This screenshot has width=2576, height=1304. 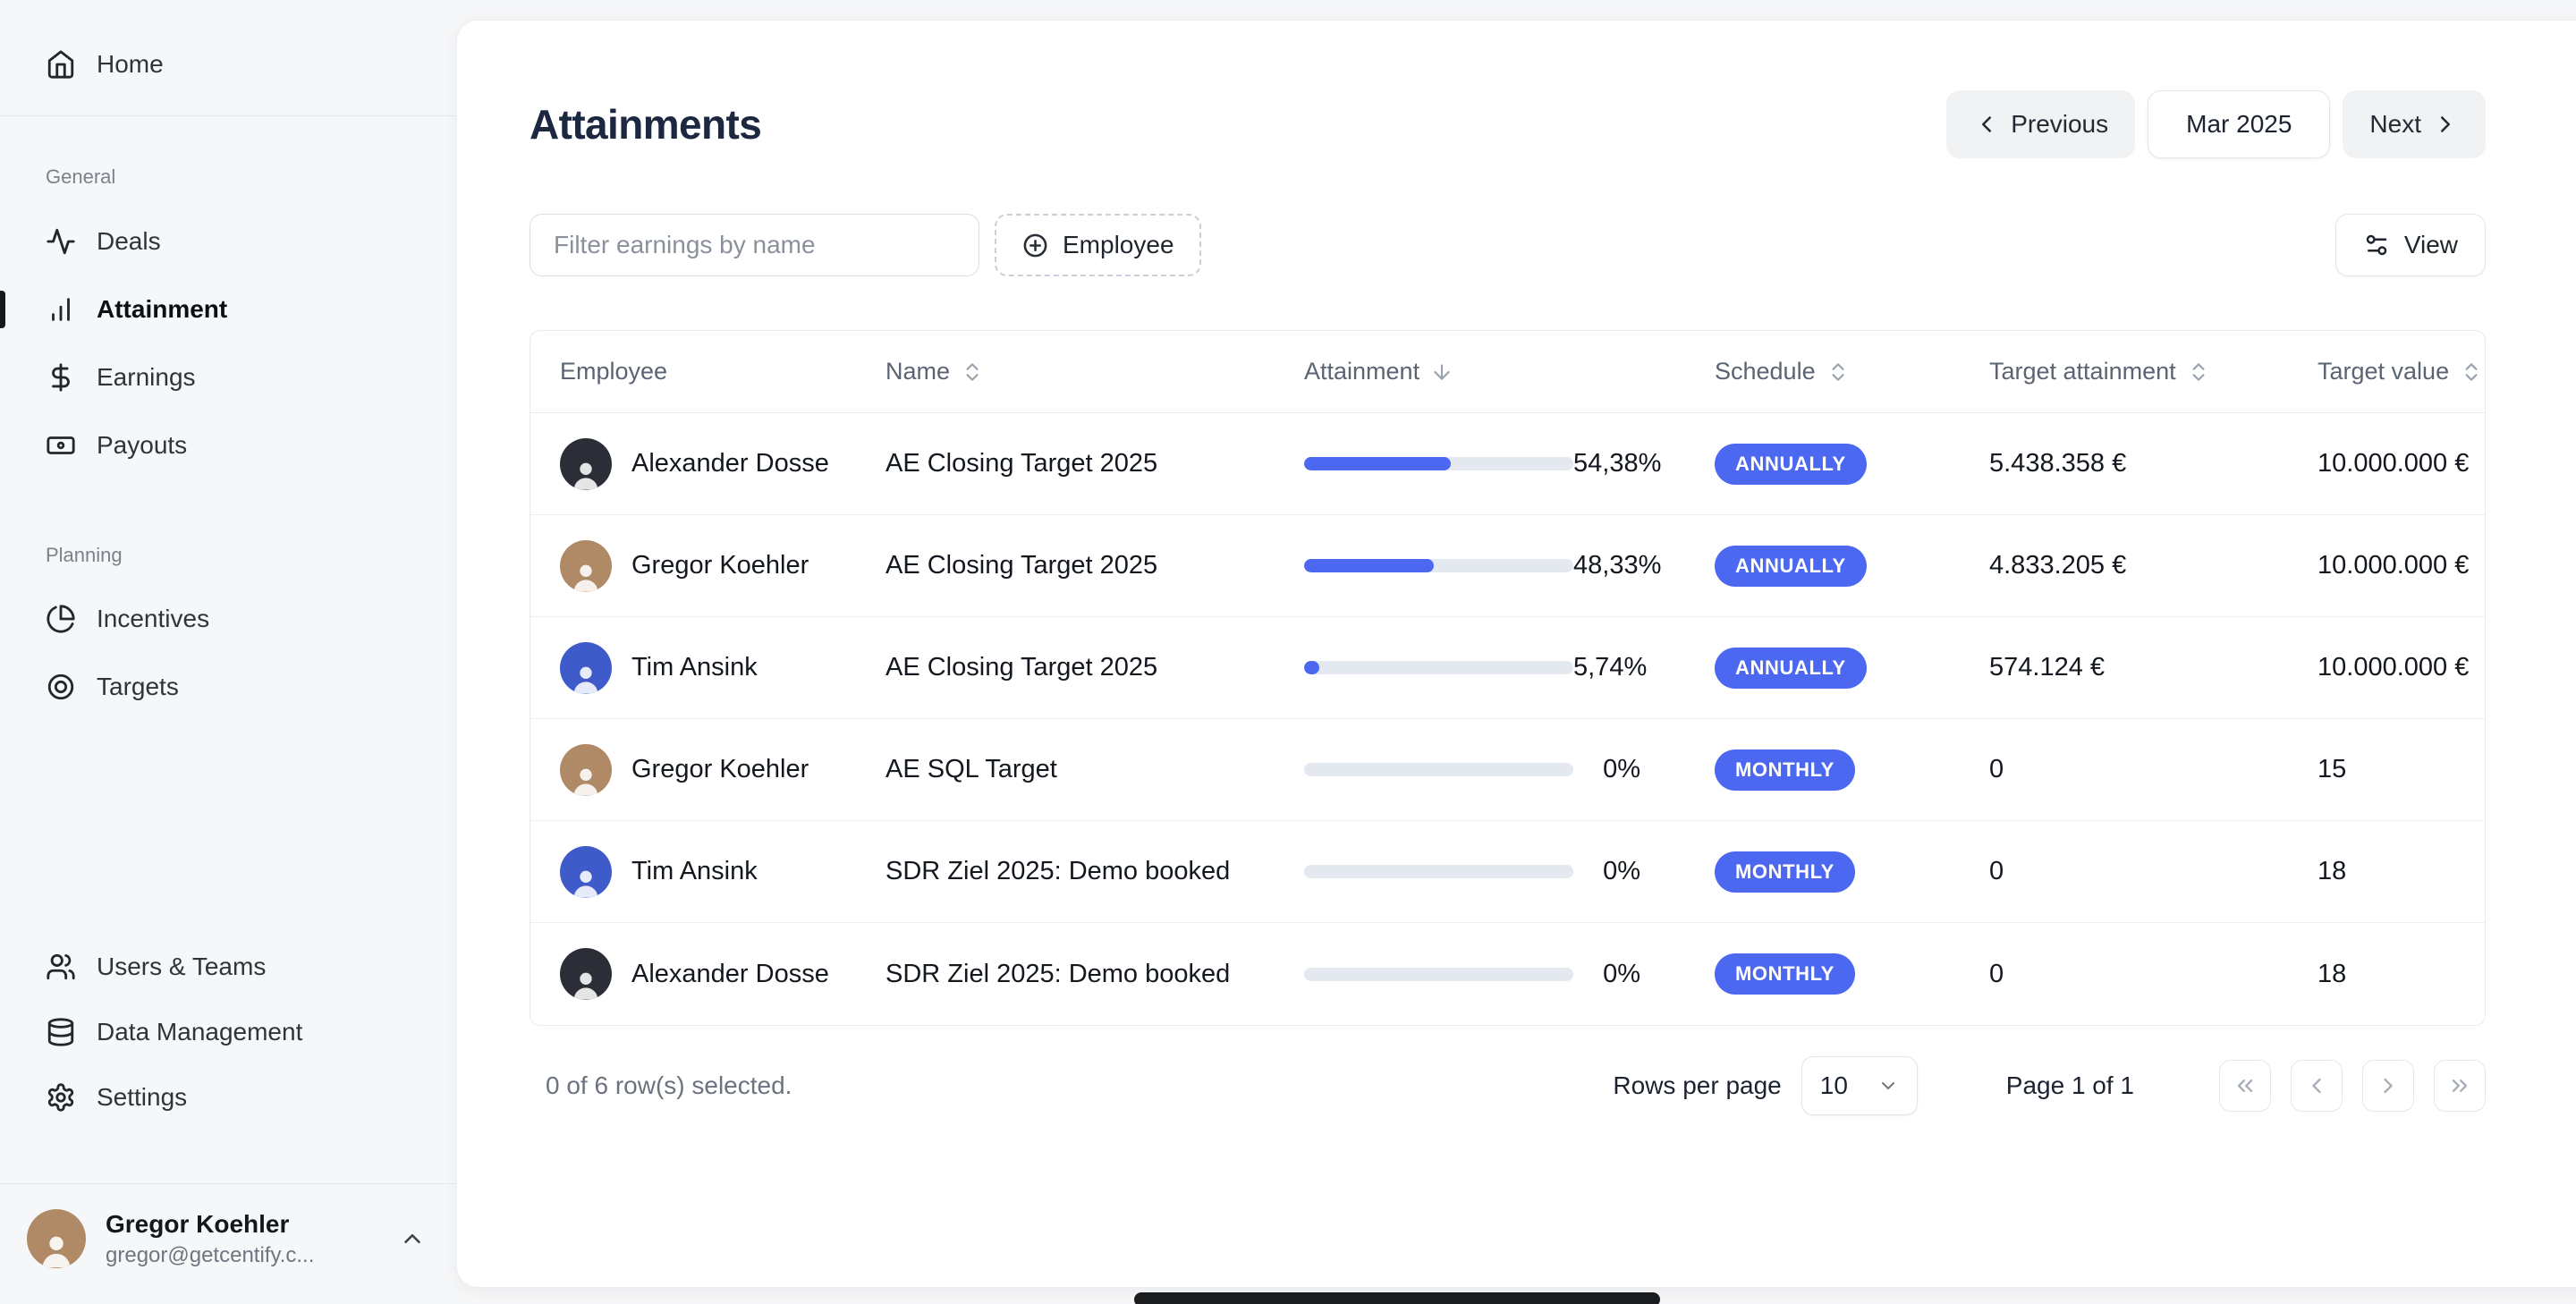 What do you see at coordinates (228, 64) in the screenshot?
I see `sidebar-item-home: Home` at bounding box center [228, 64].